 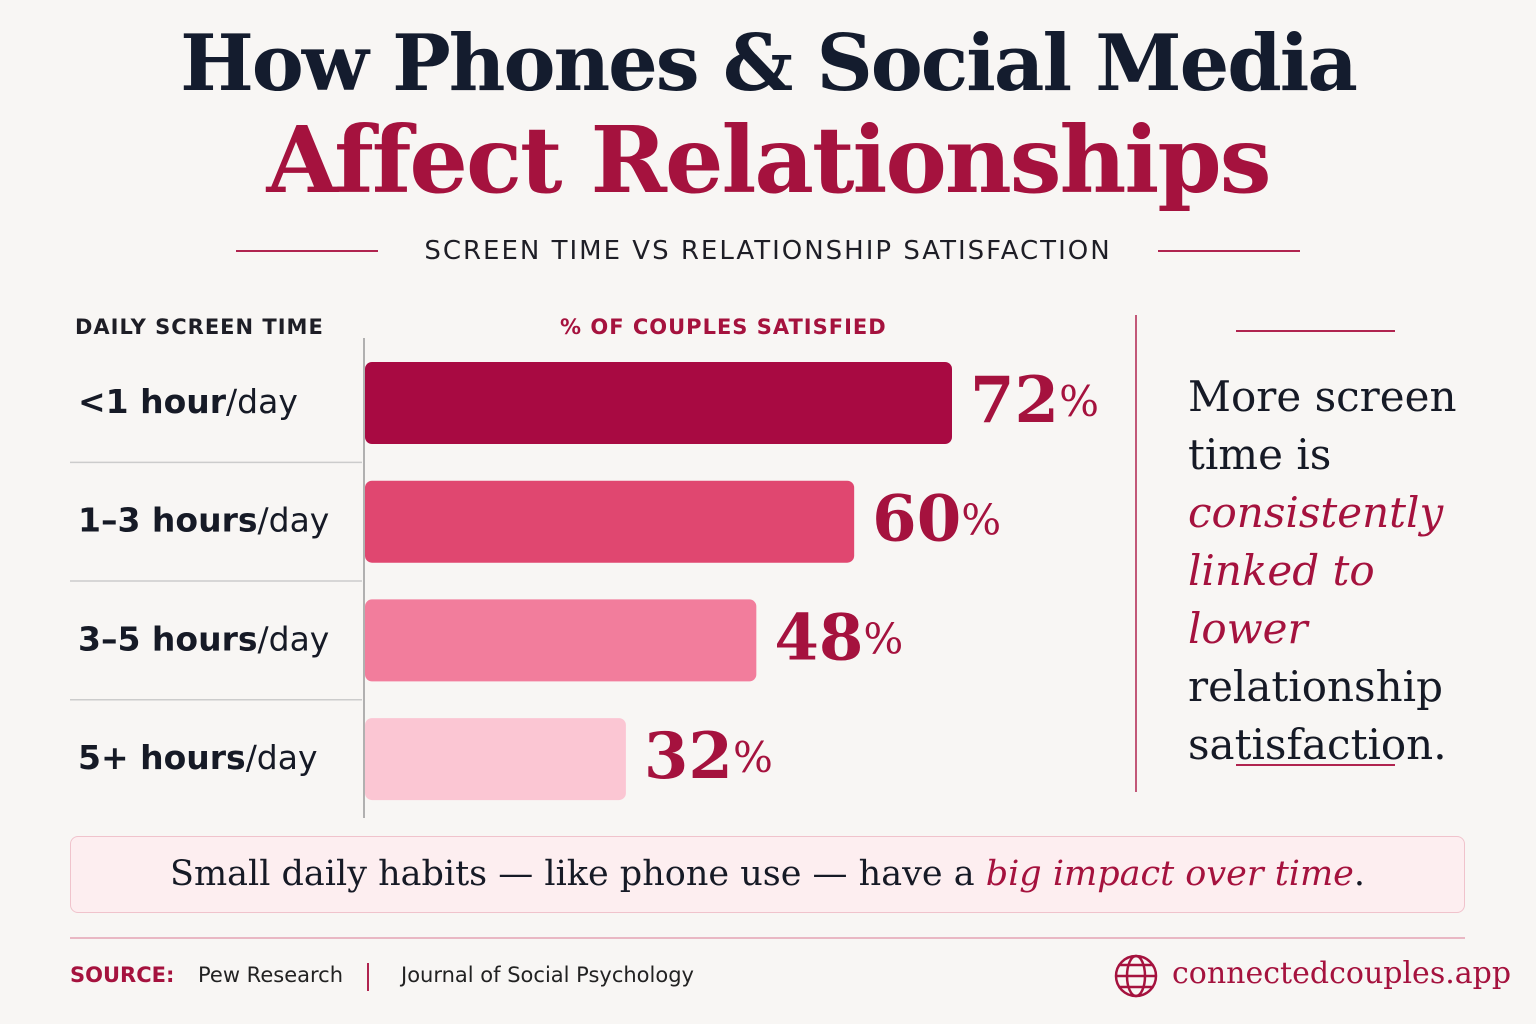 I want to click on category-label: 3–5 hours/day, so click(x=203, y=638).